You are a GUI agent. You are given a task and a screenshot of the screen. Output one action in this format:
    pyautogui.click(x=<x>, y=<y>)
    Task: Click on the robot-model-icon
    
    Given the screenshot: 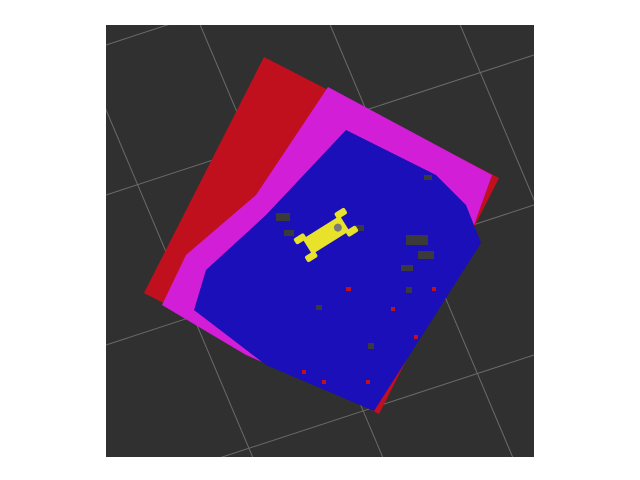 What is the action you would take?
    pyautogui.click(x=326, y=235)
    